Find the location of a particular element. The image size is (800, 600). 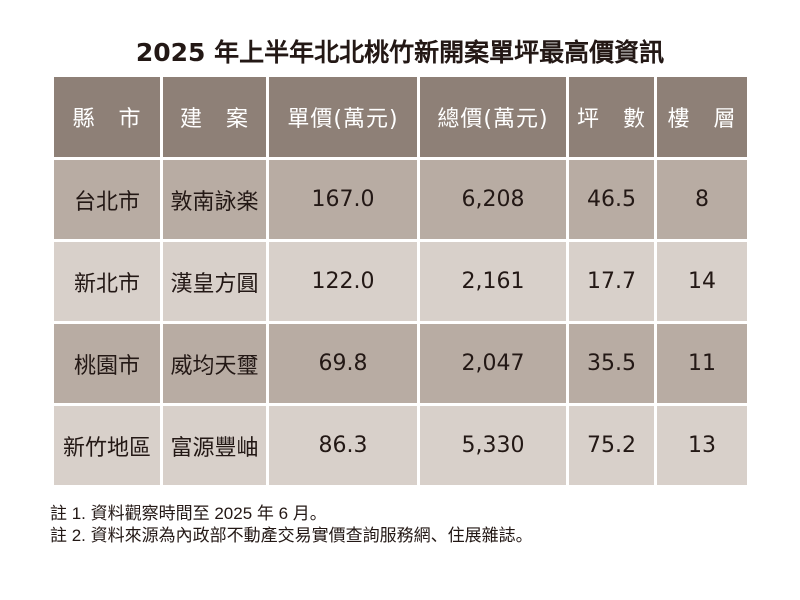

cell-total-price: 5,330 is located at coordinates (493, 445).